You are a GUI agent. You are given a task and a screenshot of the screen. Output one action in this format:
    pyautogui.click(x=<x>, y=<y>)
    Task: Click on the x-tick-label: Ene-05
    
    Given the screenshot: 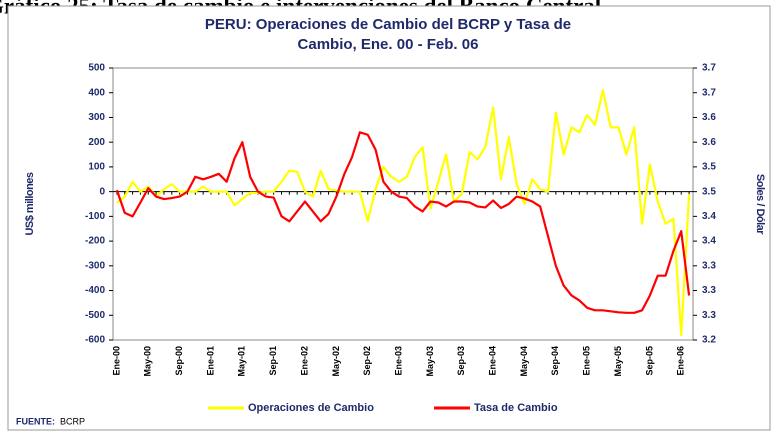 What is the action you would take?
    pyautogui.click(x=587, y=361)
    